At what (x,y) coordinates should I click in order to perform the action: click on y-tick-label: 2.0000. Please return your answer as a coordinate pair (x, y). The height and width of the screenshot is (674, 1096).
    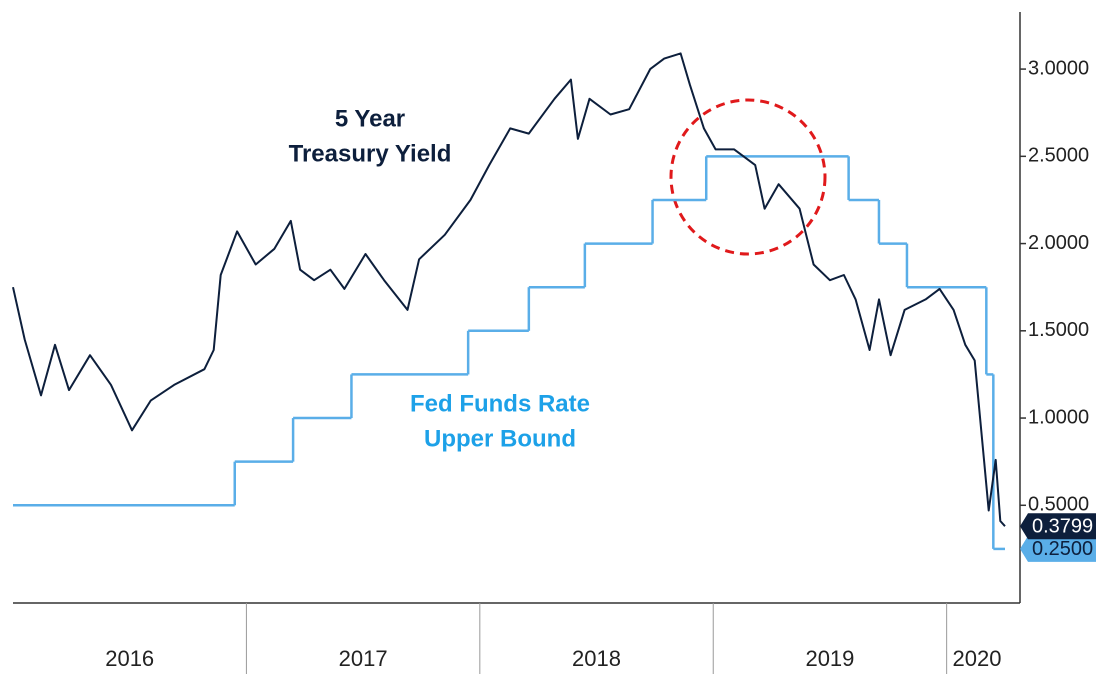
    Looking at the image, I should click on (1058, 243).